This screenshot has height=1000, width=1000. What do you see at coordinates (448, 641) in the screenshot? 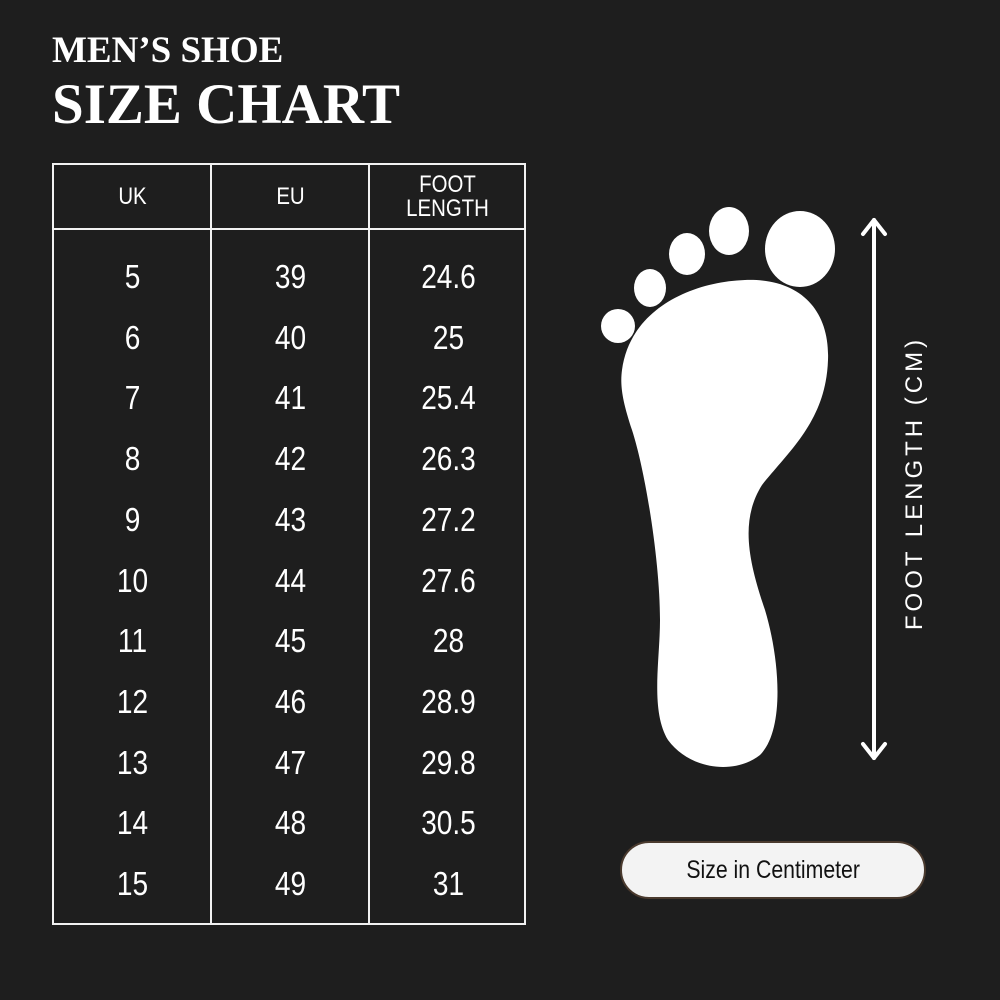
I see `cell-foot-length: 28` at bounding box center [448, 641].